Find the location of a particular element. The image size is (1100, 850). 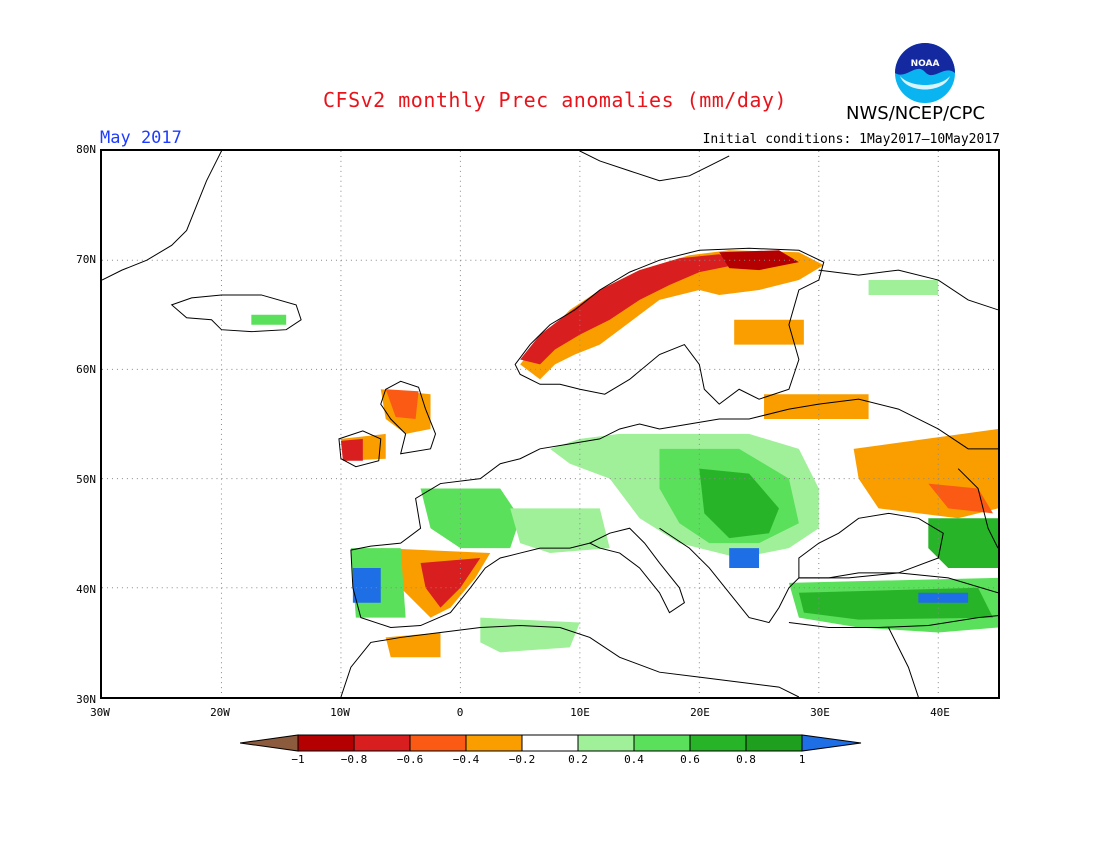

forecast-month: May 2017 is located at coordinates (141, 138).